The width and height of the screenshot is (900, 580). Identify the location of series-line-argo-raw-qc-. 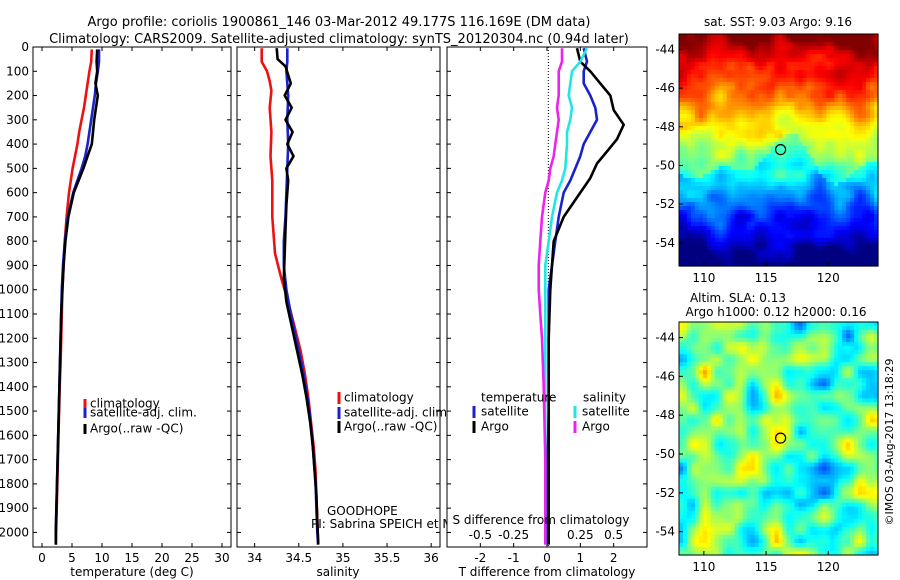
(77, 297).